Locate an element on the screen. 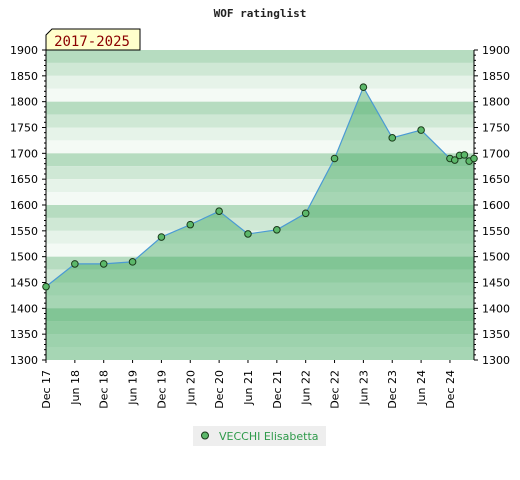  x-tick-label: Jun 24 is located at coordinates (421, 388).